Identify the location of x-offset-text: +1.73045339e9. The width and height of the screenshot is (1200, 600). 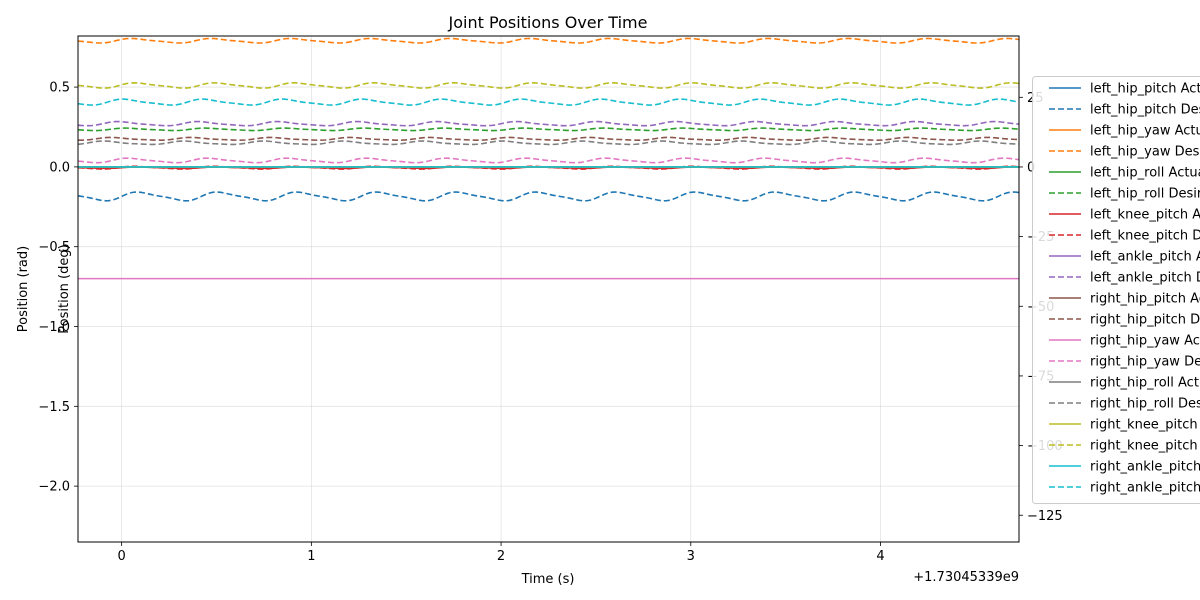
(966, 577).